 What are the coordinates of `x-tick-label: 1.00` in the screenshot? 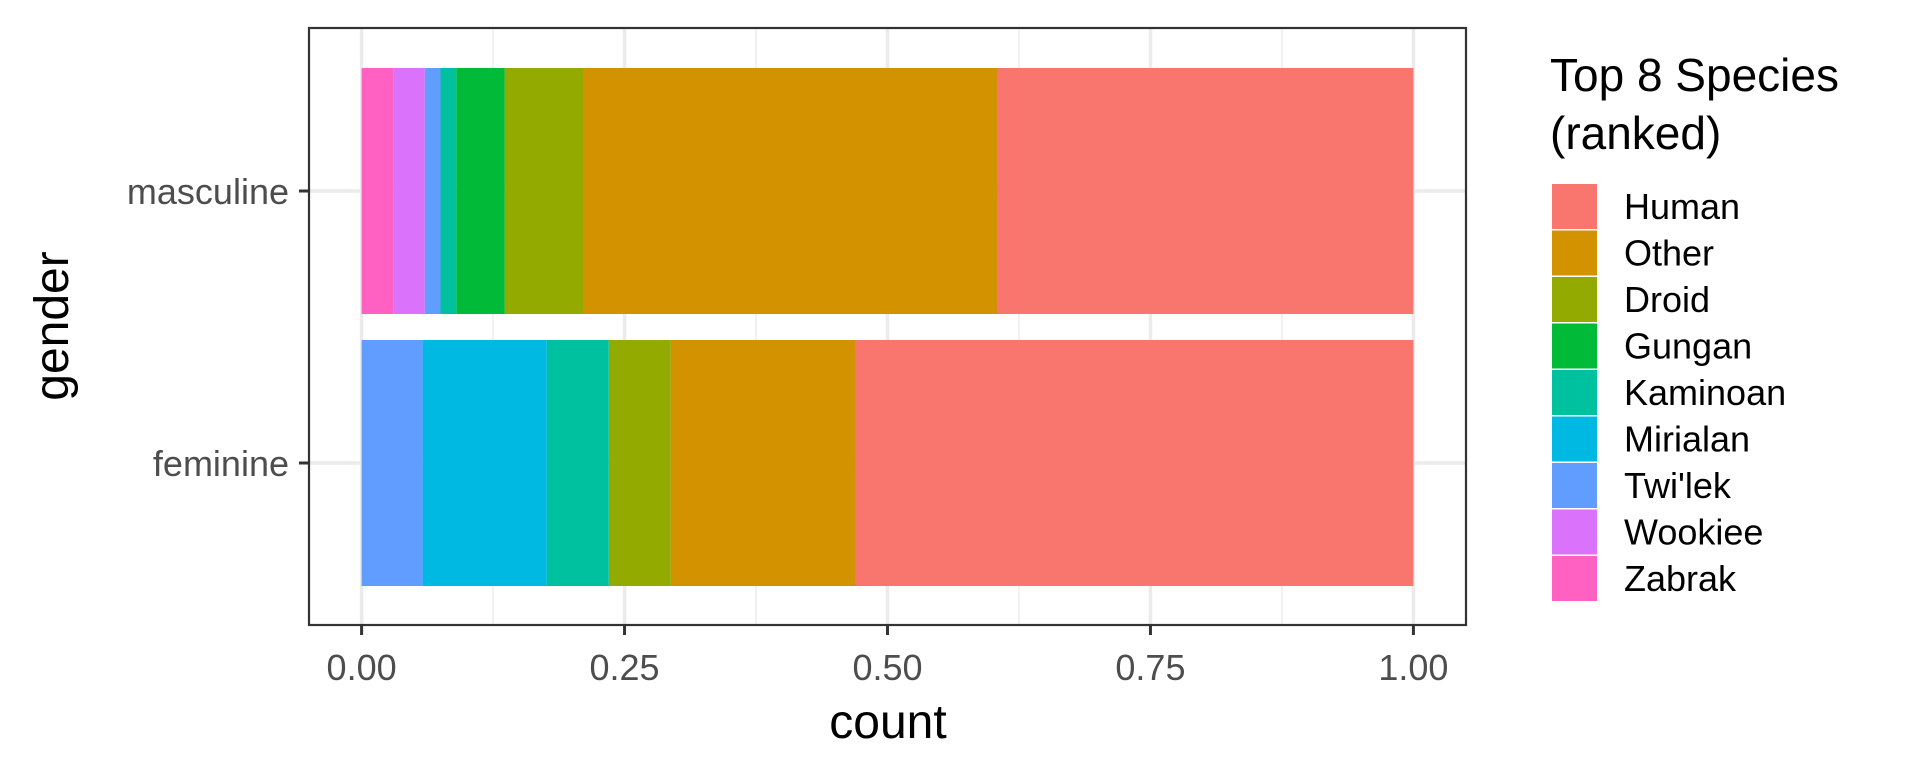 It's located at (1413, 667).